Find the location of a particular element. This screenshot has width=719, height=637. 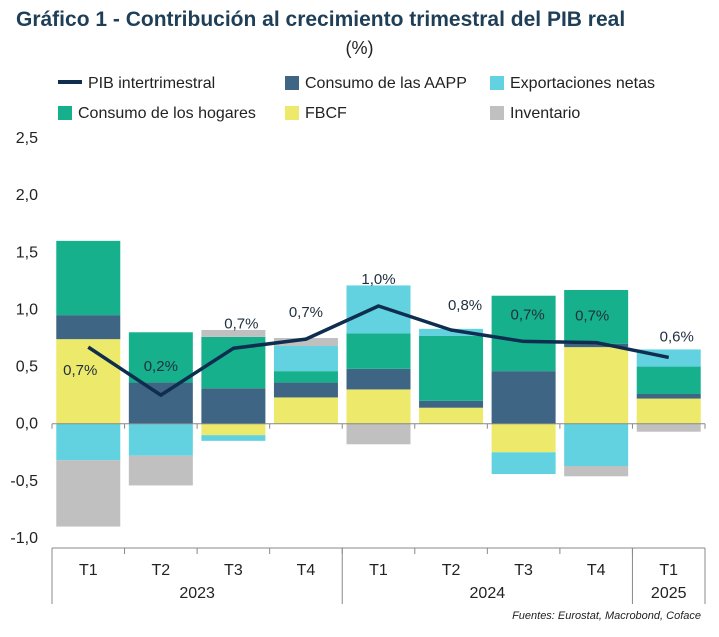

legend-item-inventario: Inventario is located at coordinates (535, 114).